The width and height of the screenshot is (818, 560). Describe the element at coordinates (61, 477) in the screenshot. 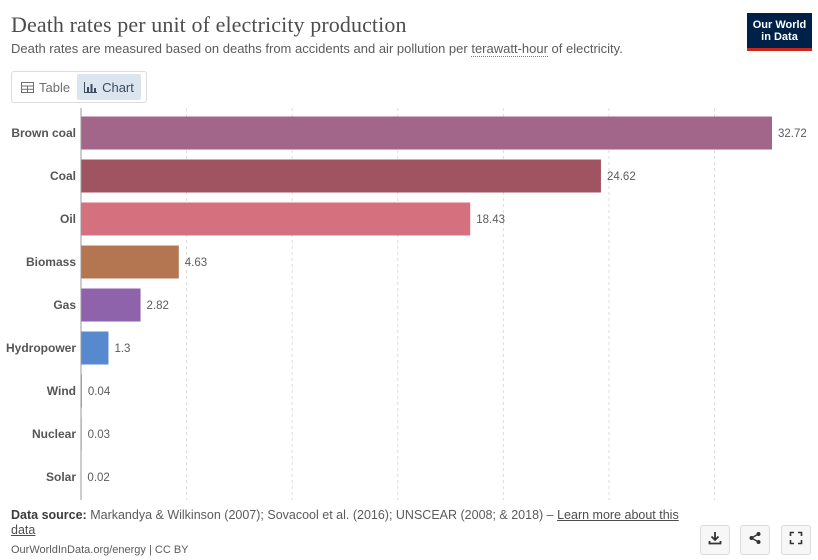

I see `category-label: Solar` at that location.